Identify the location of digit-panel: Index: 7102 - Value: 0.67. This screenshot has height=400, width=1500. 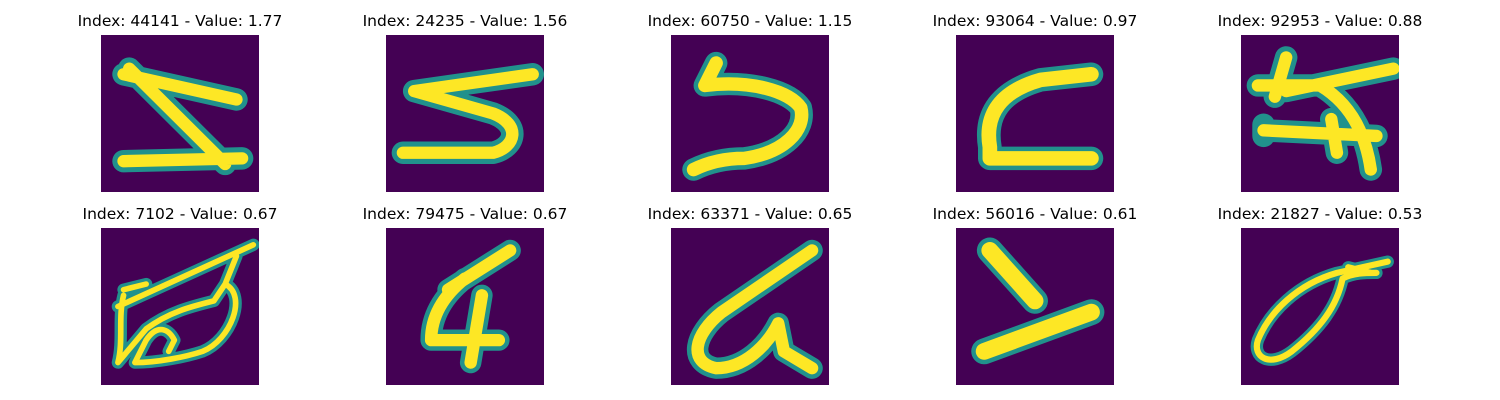
(180, 294).